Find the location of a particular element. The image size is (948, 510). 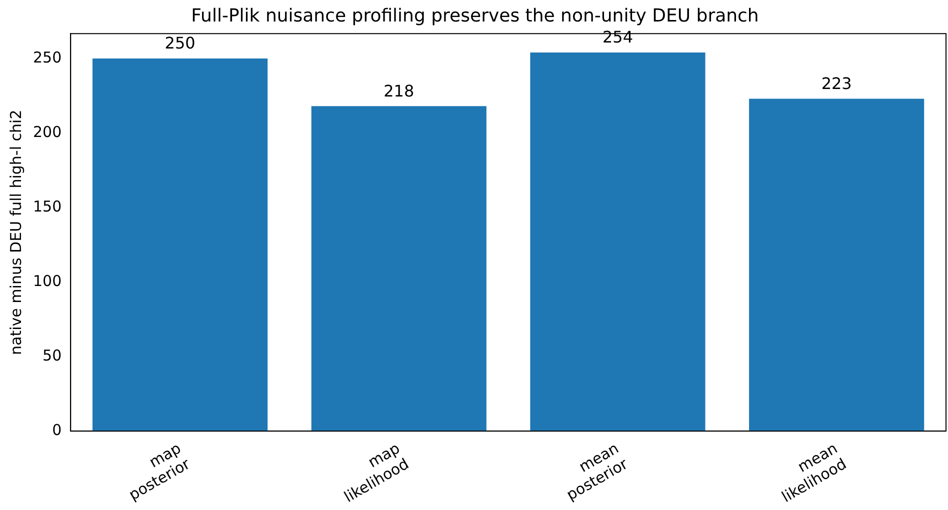

y-tick-label: 50 is located at coordinates (52, 355).